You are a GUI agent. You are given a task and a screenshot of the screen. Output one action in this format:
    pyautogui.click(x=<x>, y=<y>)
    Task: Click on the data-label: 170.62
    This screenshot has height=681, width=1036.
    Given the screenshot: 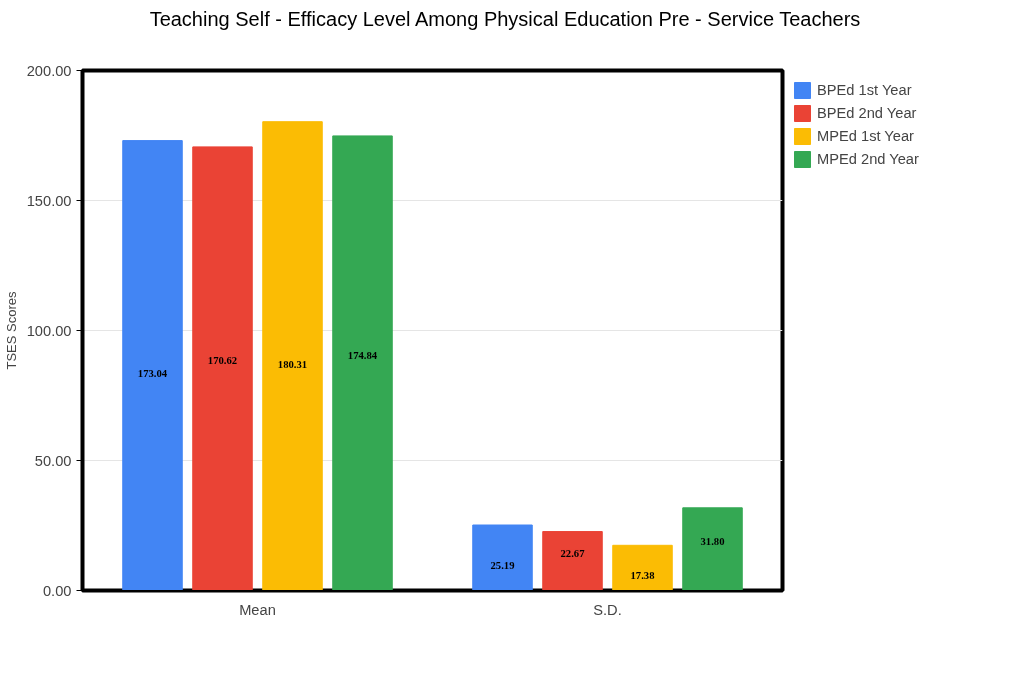 What is the action you would take?
    pyautogui.click(x=222, y=361)
    